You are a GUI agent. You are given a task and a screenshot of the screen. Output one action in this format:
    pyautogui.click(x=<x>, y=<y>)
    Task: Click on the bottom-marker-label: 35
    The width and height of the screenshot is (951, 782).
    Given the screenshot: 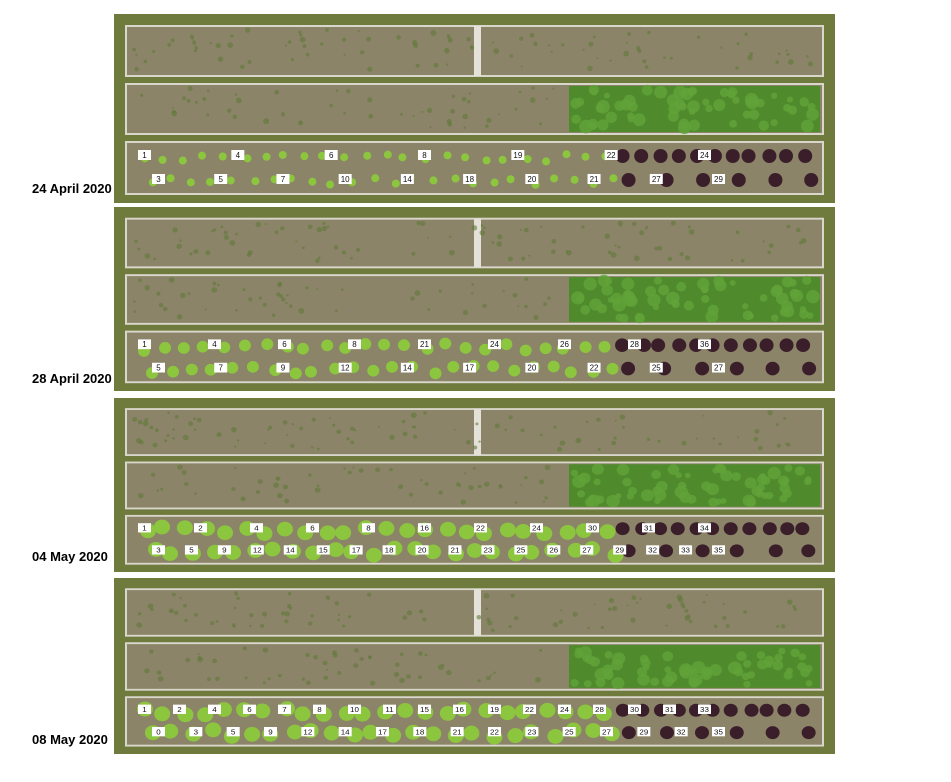 What is the action you would take?
    pyautogui.click(x=718, y=550)
    